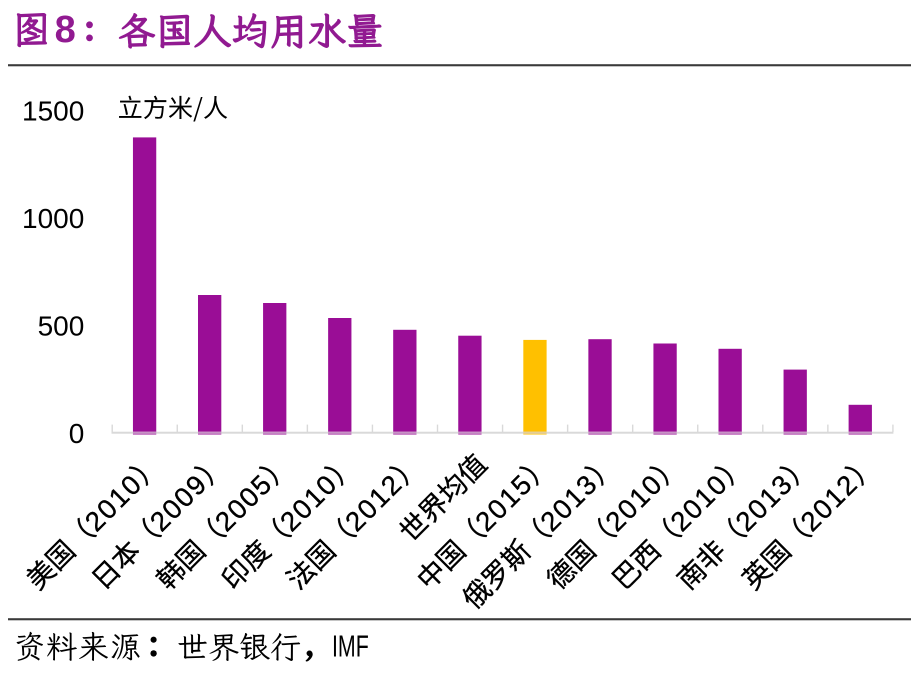  Describe the element at coordinates (53, 110) in the screenshot. I see `svg-text: 1500` at that location.